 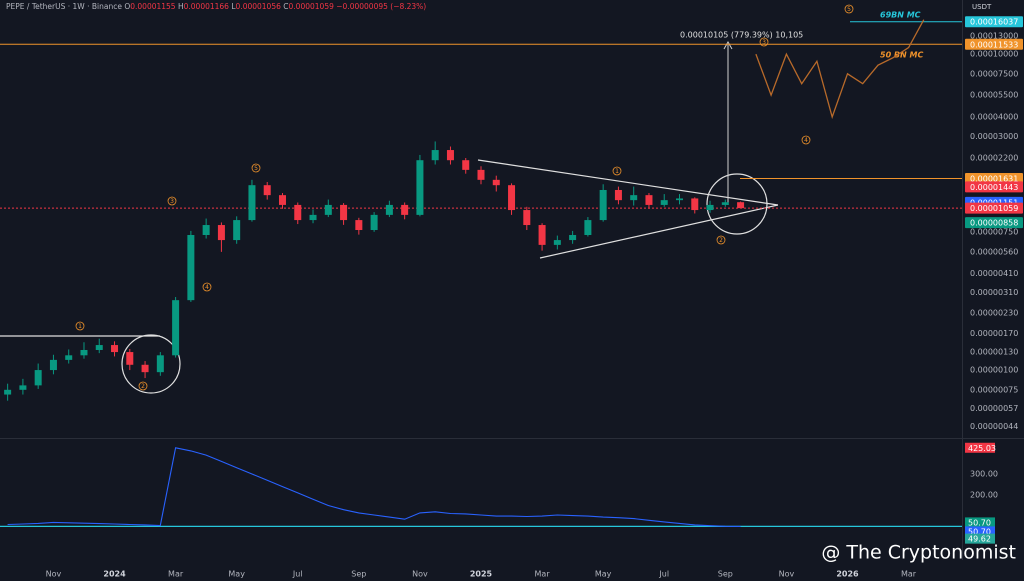 I want to click on ohlc-prefix: H, so click(x=181, y=6).